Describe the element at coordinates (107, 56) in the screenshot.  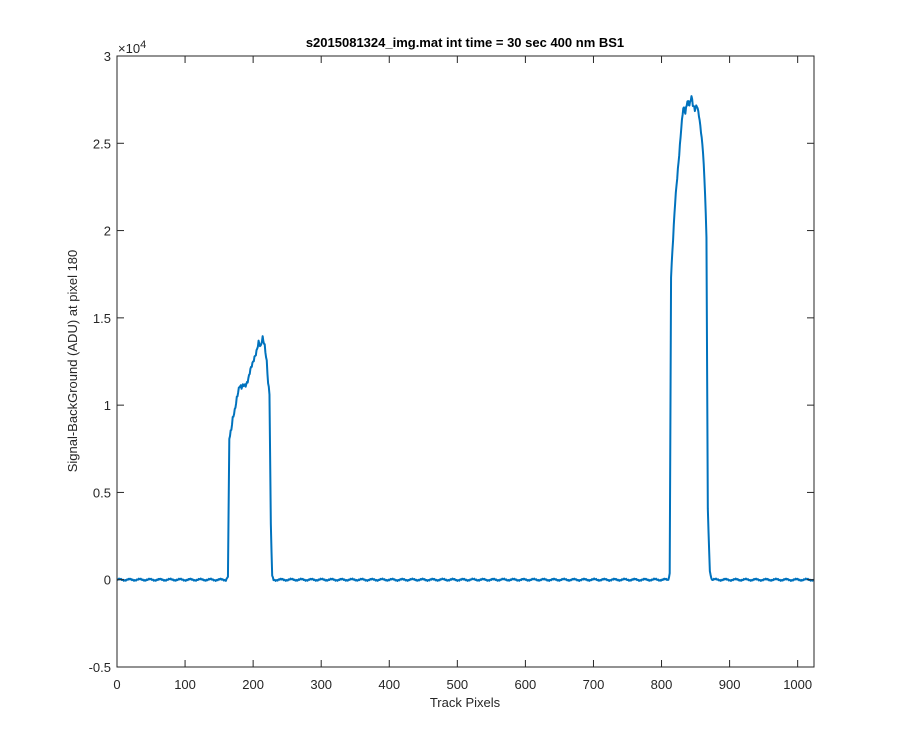
I see `y-tick-label: 3` at that location.